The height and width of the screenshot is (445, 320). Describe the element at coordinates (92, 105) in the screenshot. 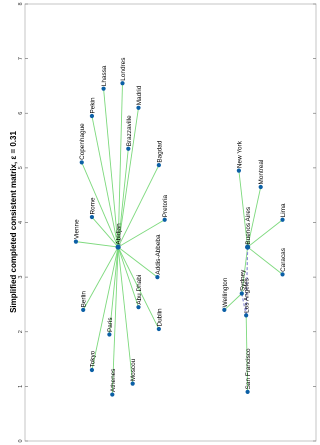

I see `city-label: Pekin` at that location.